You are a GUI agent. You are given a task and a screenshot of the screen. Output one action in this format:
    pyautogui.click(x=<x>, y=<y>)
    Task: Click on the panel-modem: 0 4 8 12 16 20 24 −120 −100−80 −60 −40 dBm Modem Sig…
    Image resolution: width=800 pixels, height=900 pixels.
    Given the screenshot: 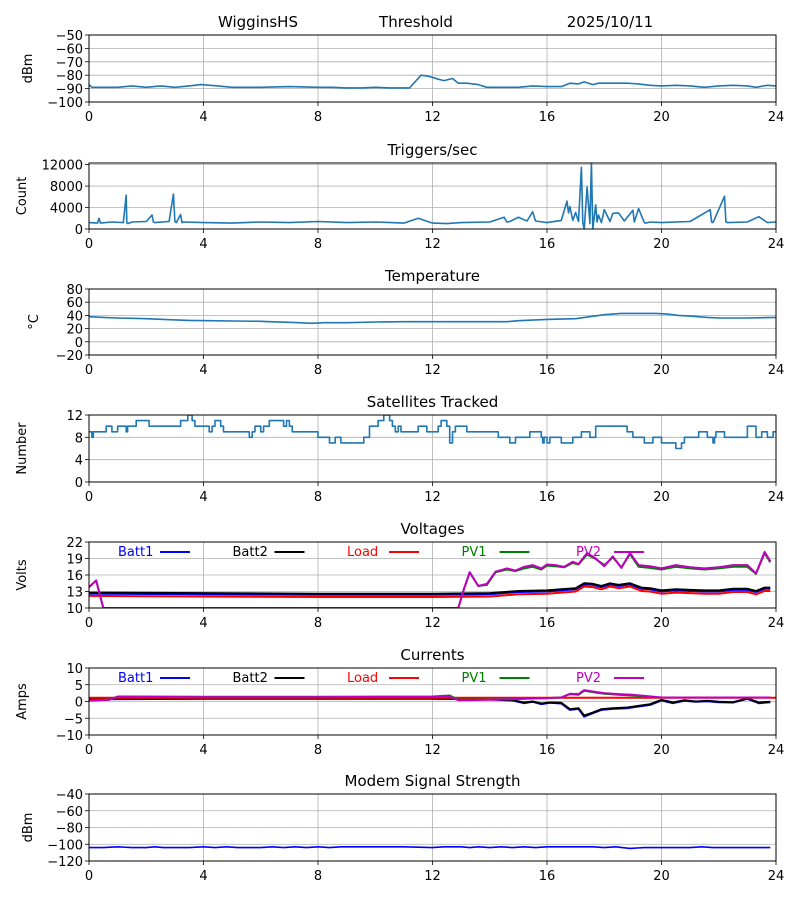 What is the action you would take?
    pyautogui.click(x=402, y=828)
    